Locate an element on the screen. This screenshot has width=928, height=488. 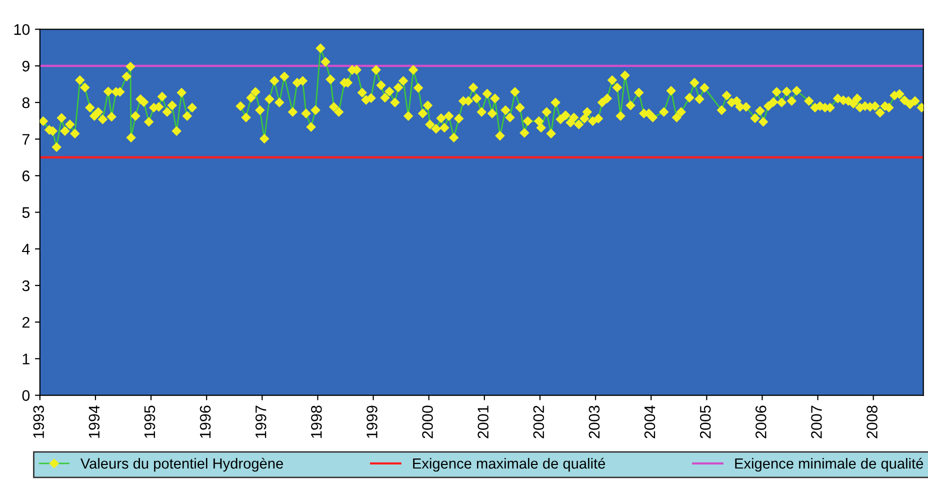
y-tick-label: 7 is located at coordinates (26, 139).